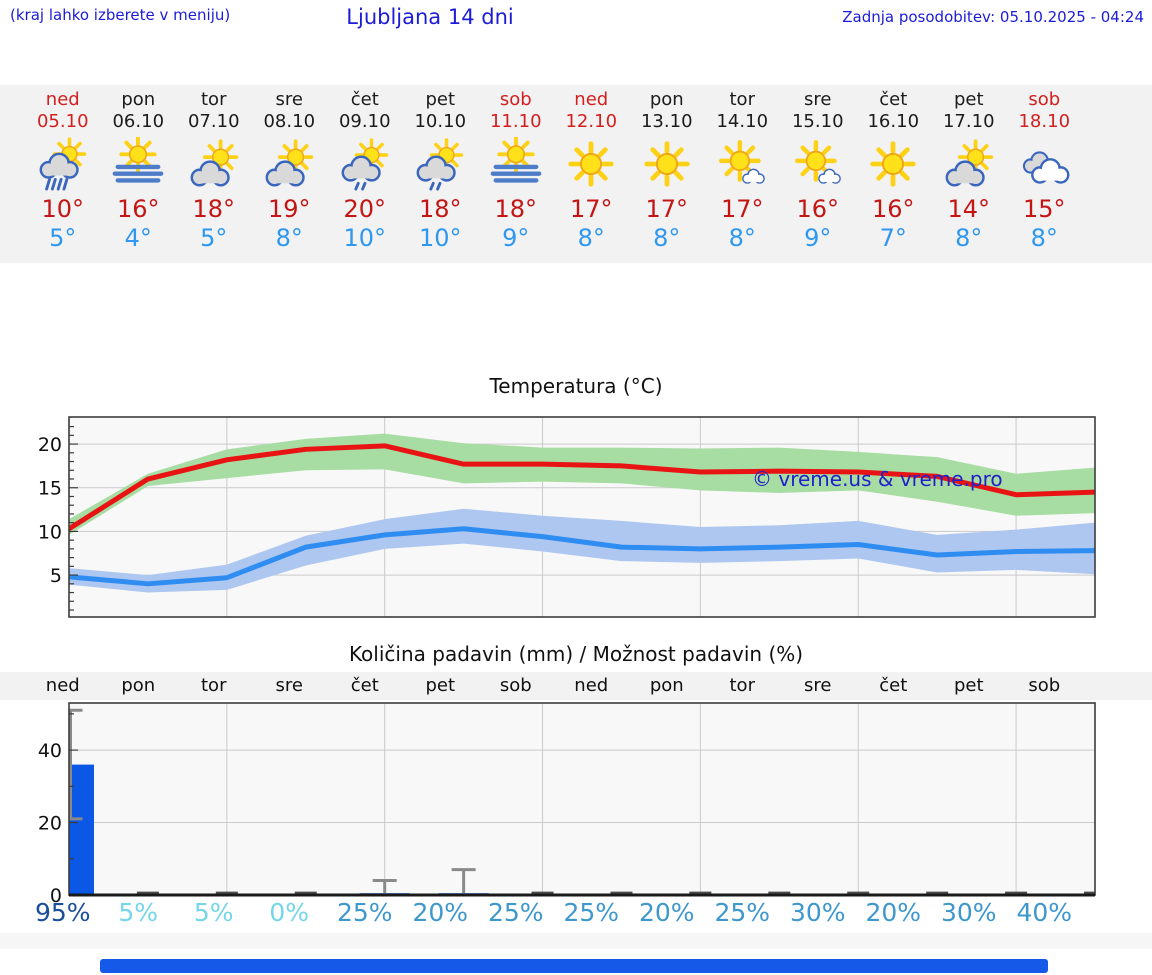 The width and height of the screenshot is (1152, 975). Describe the element at coordinates (968, 99) in the screenshot. I see `day-name: pet` at that location.